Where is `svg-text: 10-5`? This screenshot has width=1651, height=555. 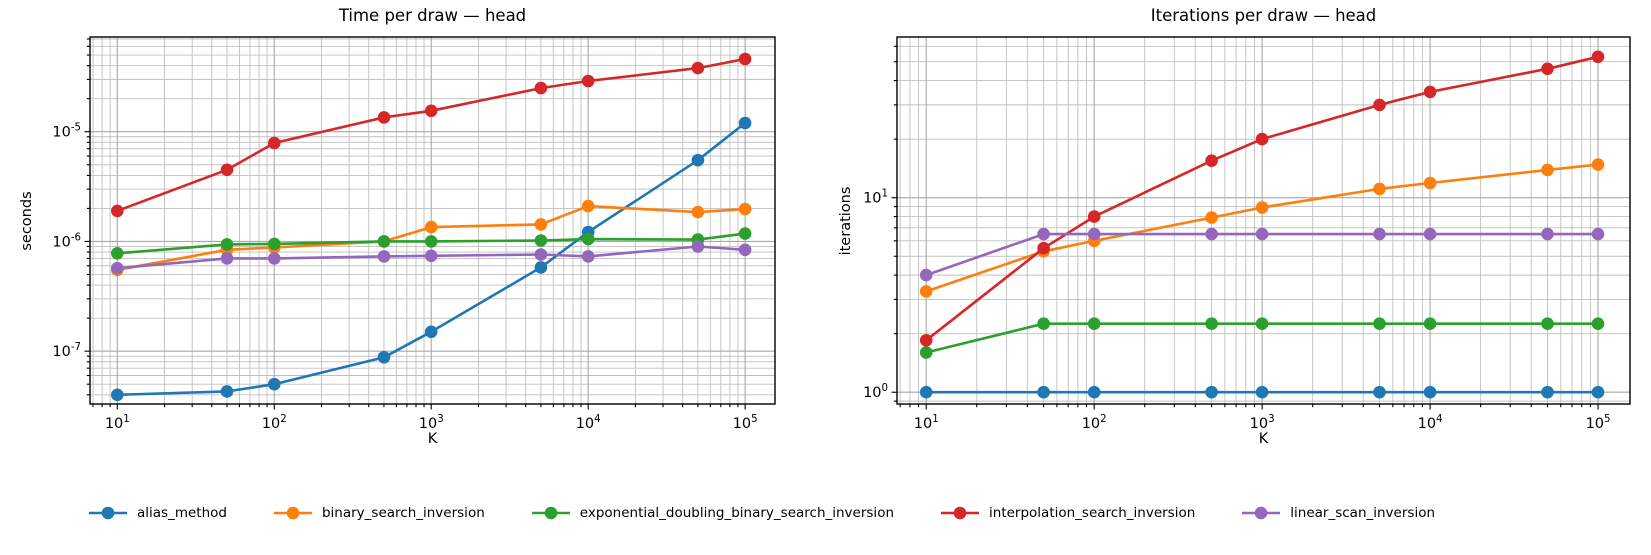 svg-text: 10-5 is located at coordinates (66, 132).